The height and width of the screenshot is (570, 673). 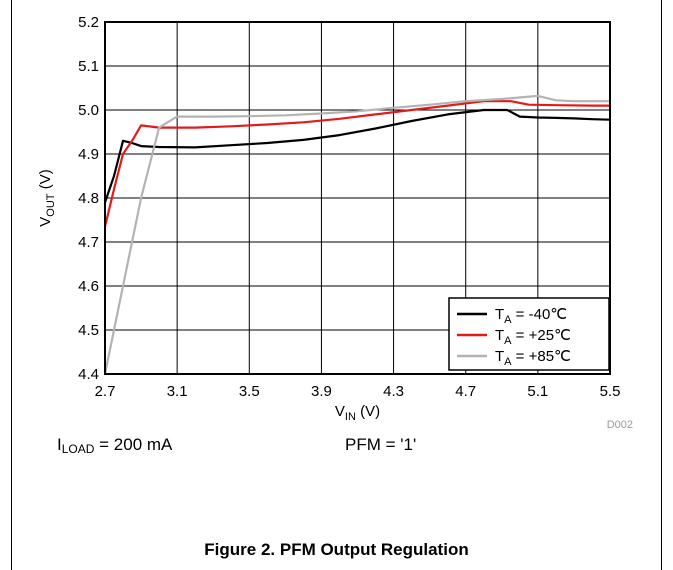 I want to click on y-tick-label: 4.5, so click(x=88, y=330).